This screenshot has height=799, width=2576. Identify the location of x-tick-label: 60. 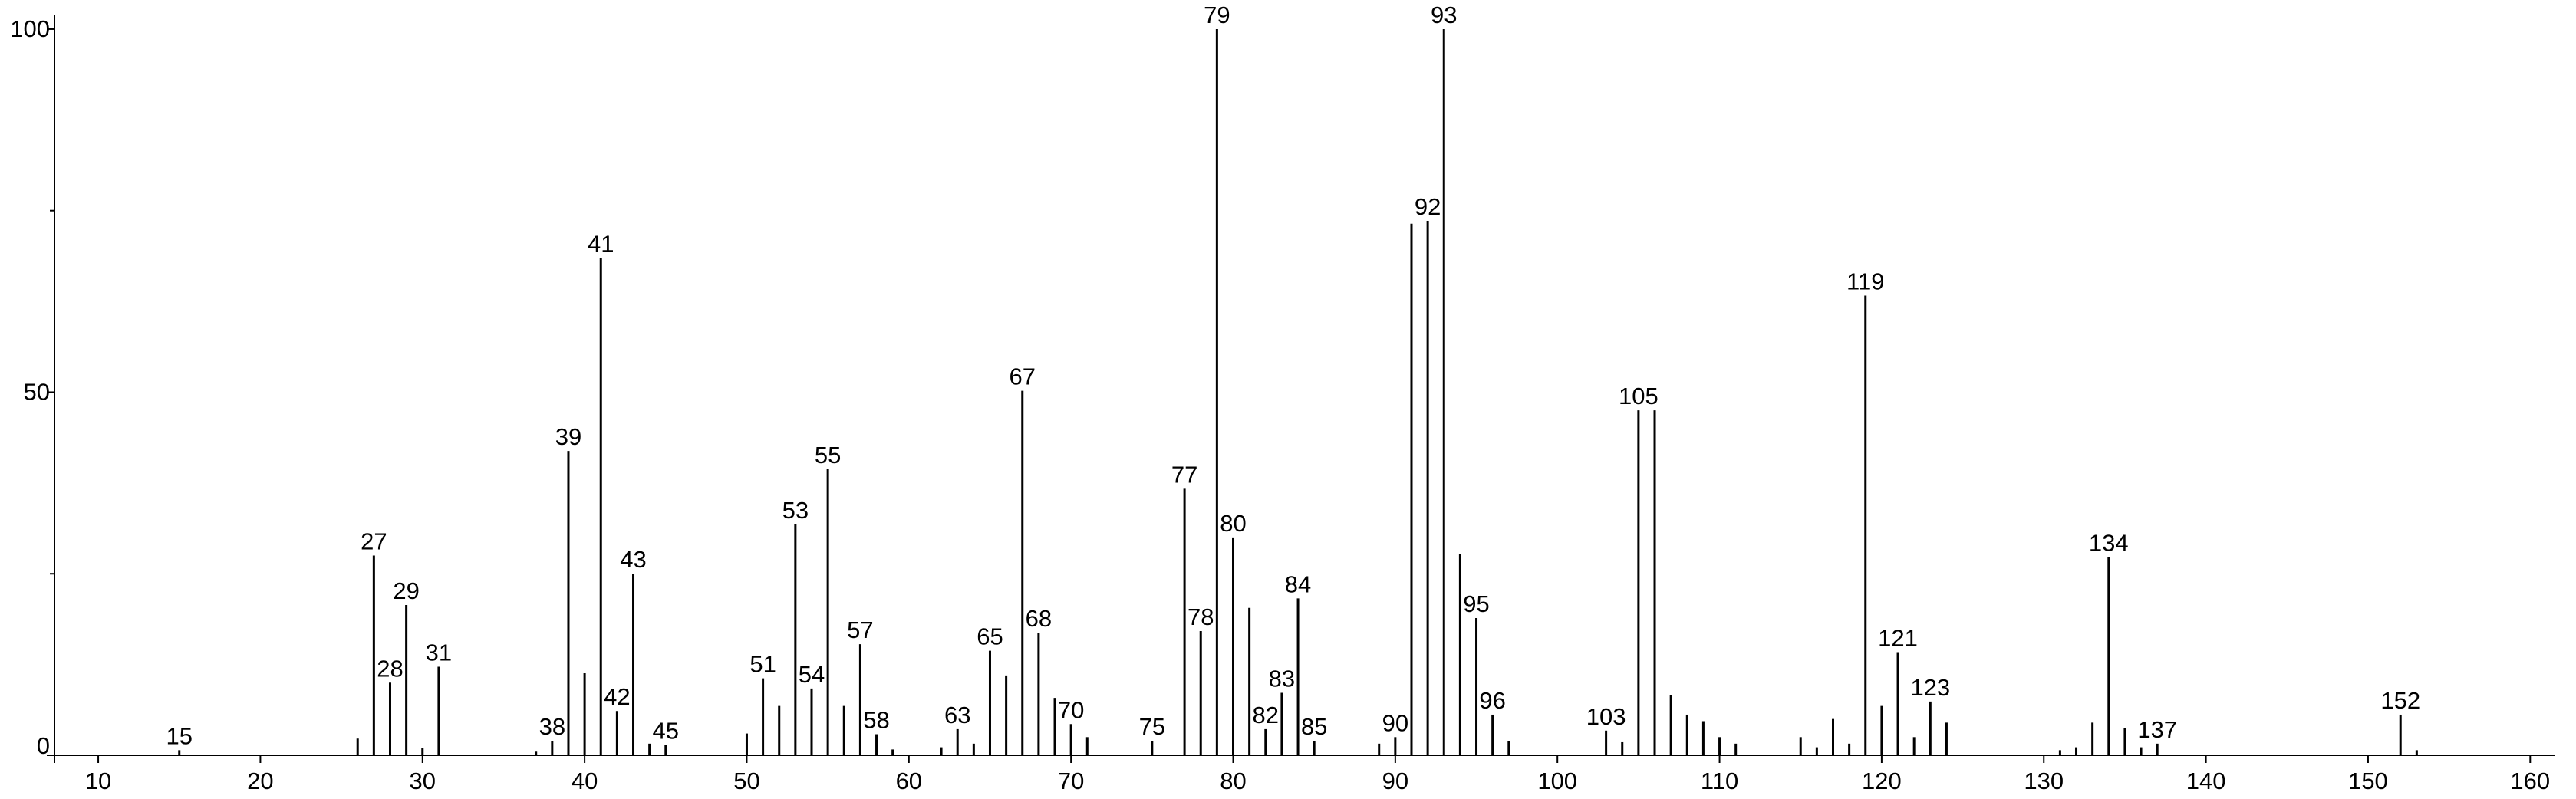
(909, 781).